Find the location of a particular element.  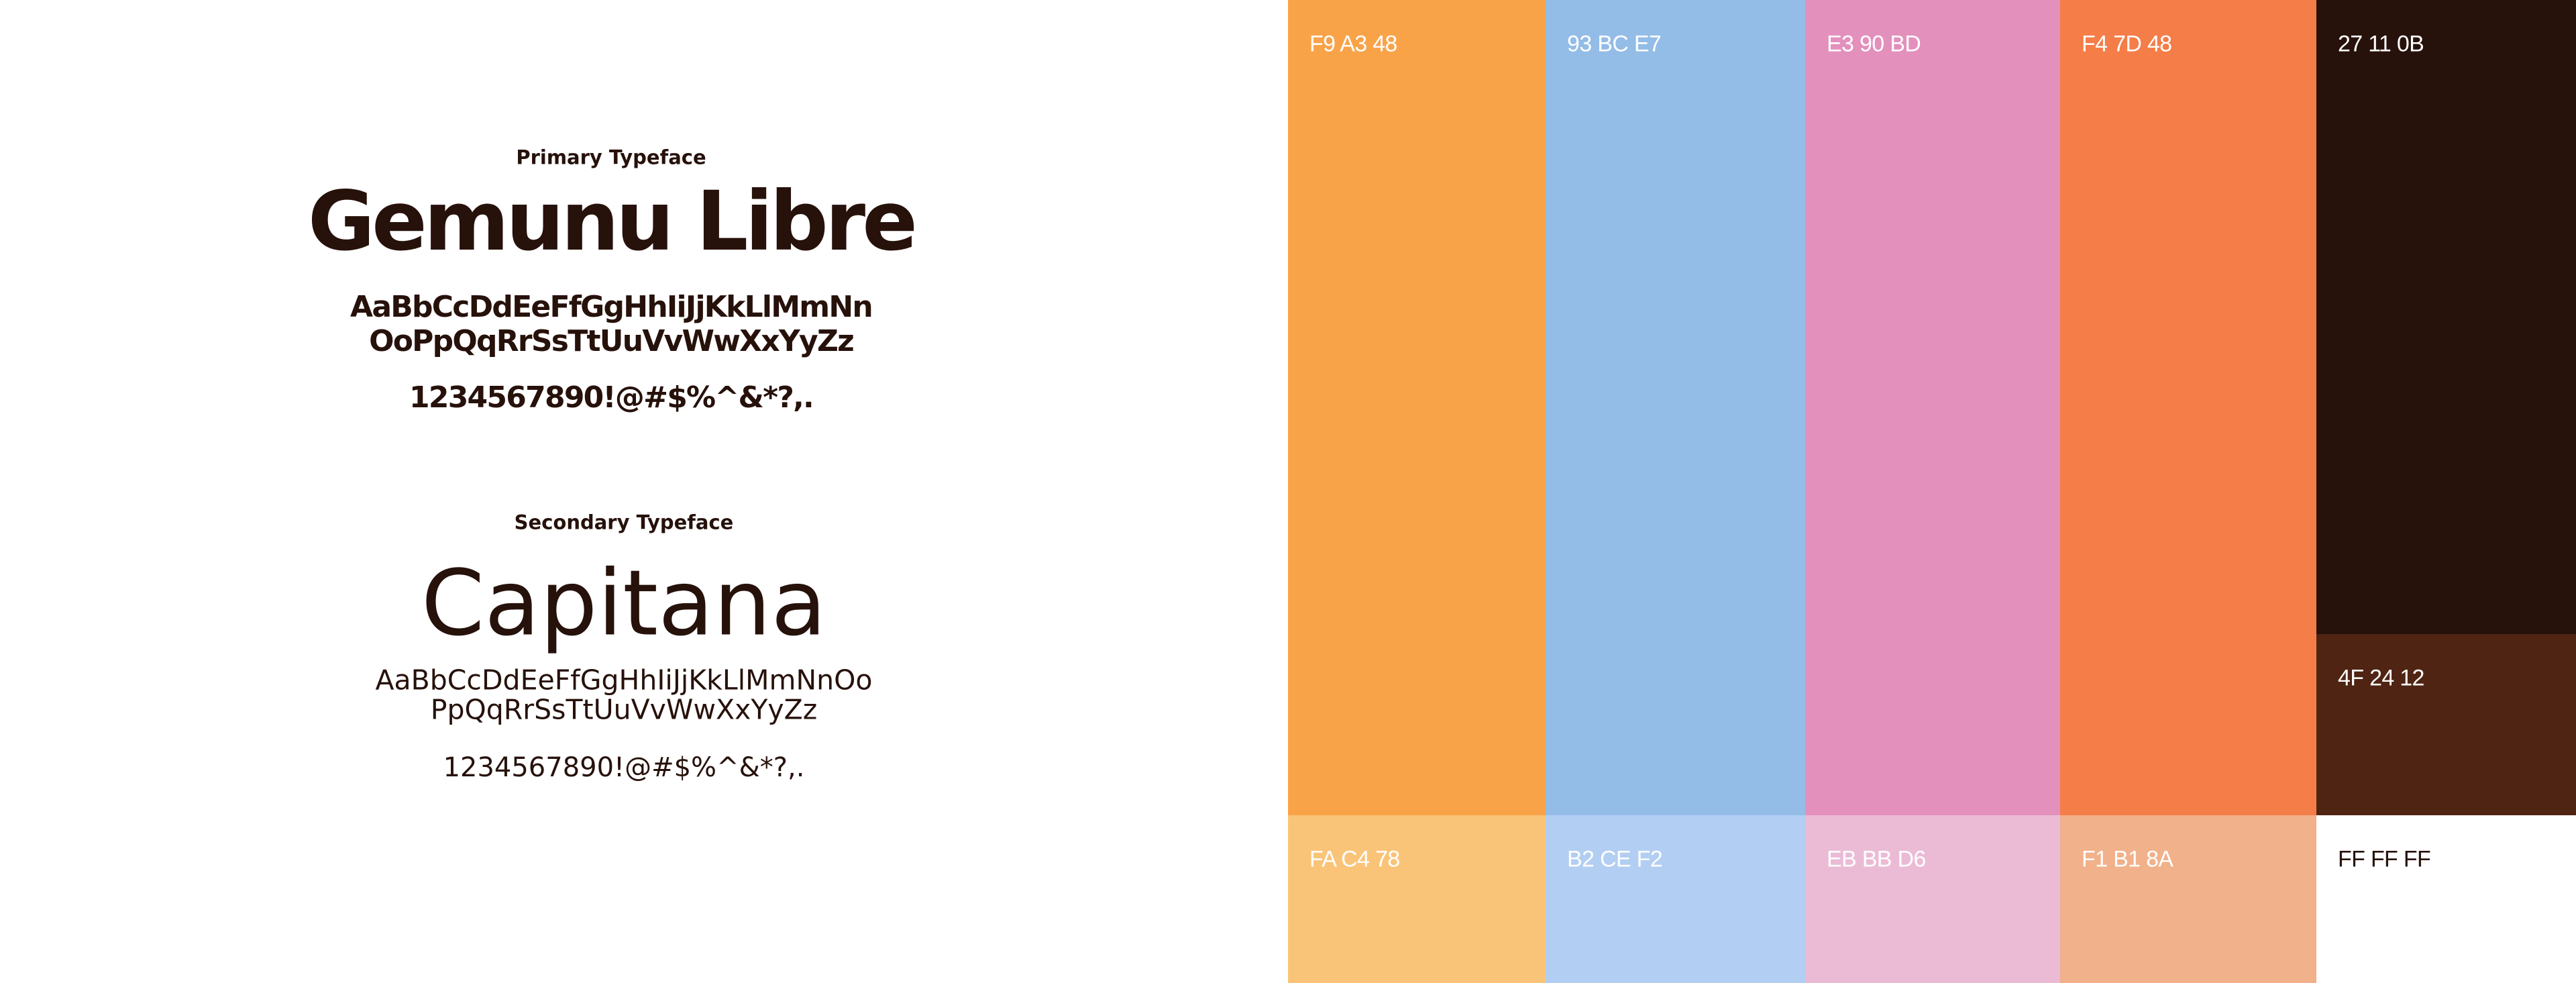

swatch-hex: F9 A3 48 is located at coordinates (1353, 44).